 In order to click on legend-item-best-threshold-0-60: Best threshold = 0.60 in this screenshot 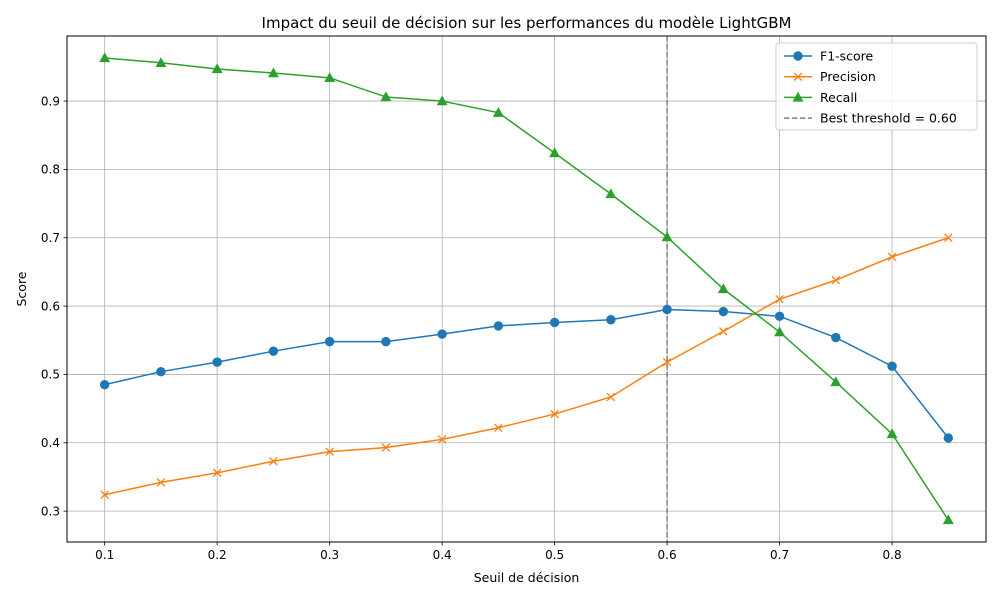, I will do `click(870, 118)`.